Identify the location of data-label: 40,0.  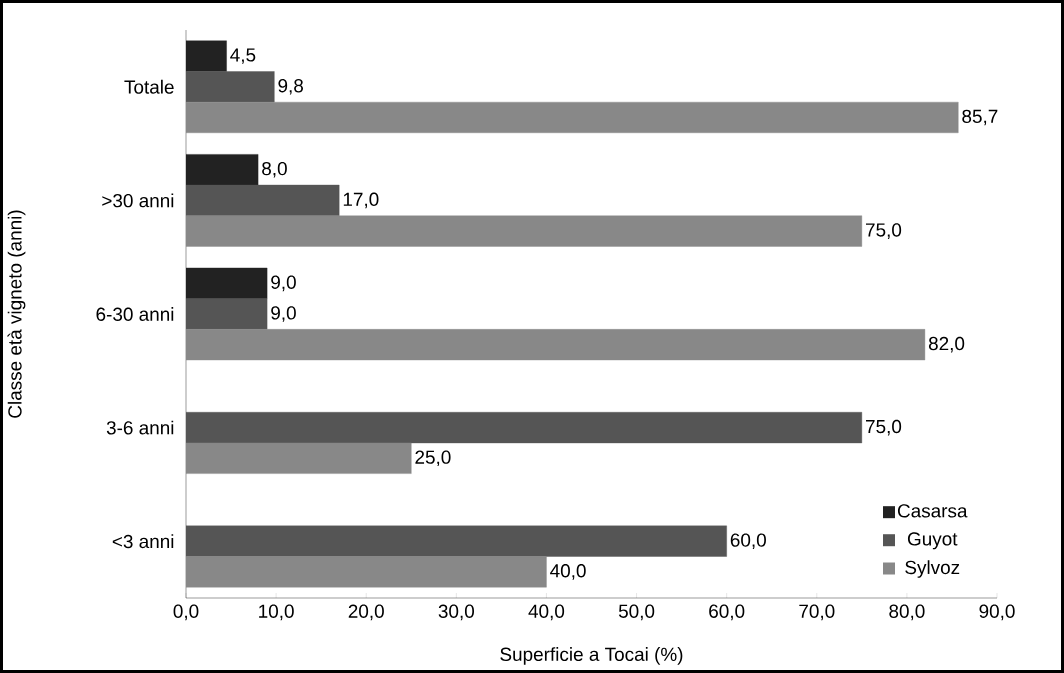
(568, 572).